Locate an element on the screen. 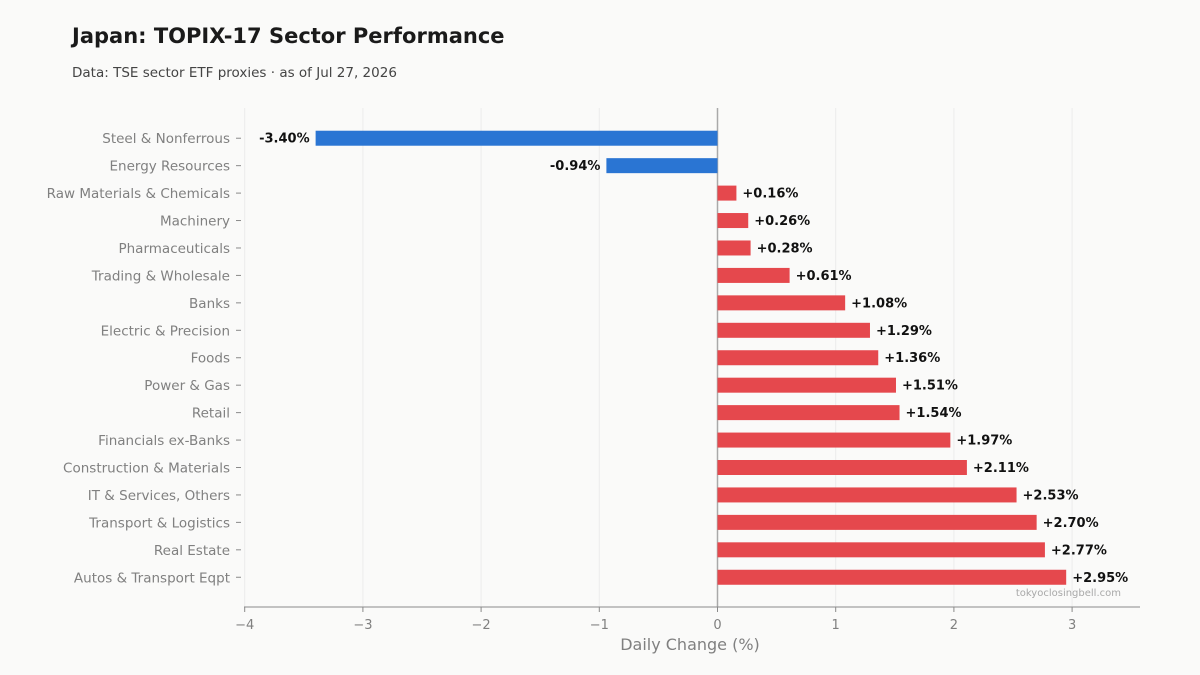  data-label: +0.16% is located at coordinates (770, 194).